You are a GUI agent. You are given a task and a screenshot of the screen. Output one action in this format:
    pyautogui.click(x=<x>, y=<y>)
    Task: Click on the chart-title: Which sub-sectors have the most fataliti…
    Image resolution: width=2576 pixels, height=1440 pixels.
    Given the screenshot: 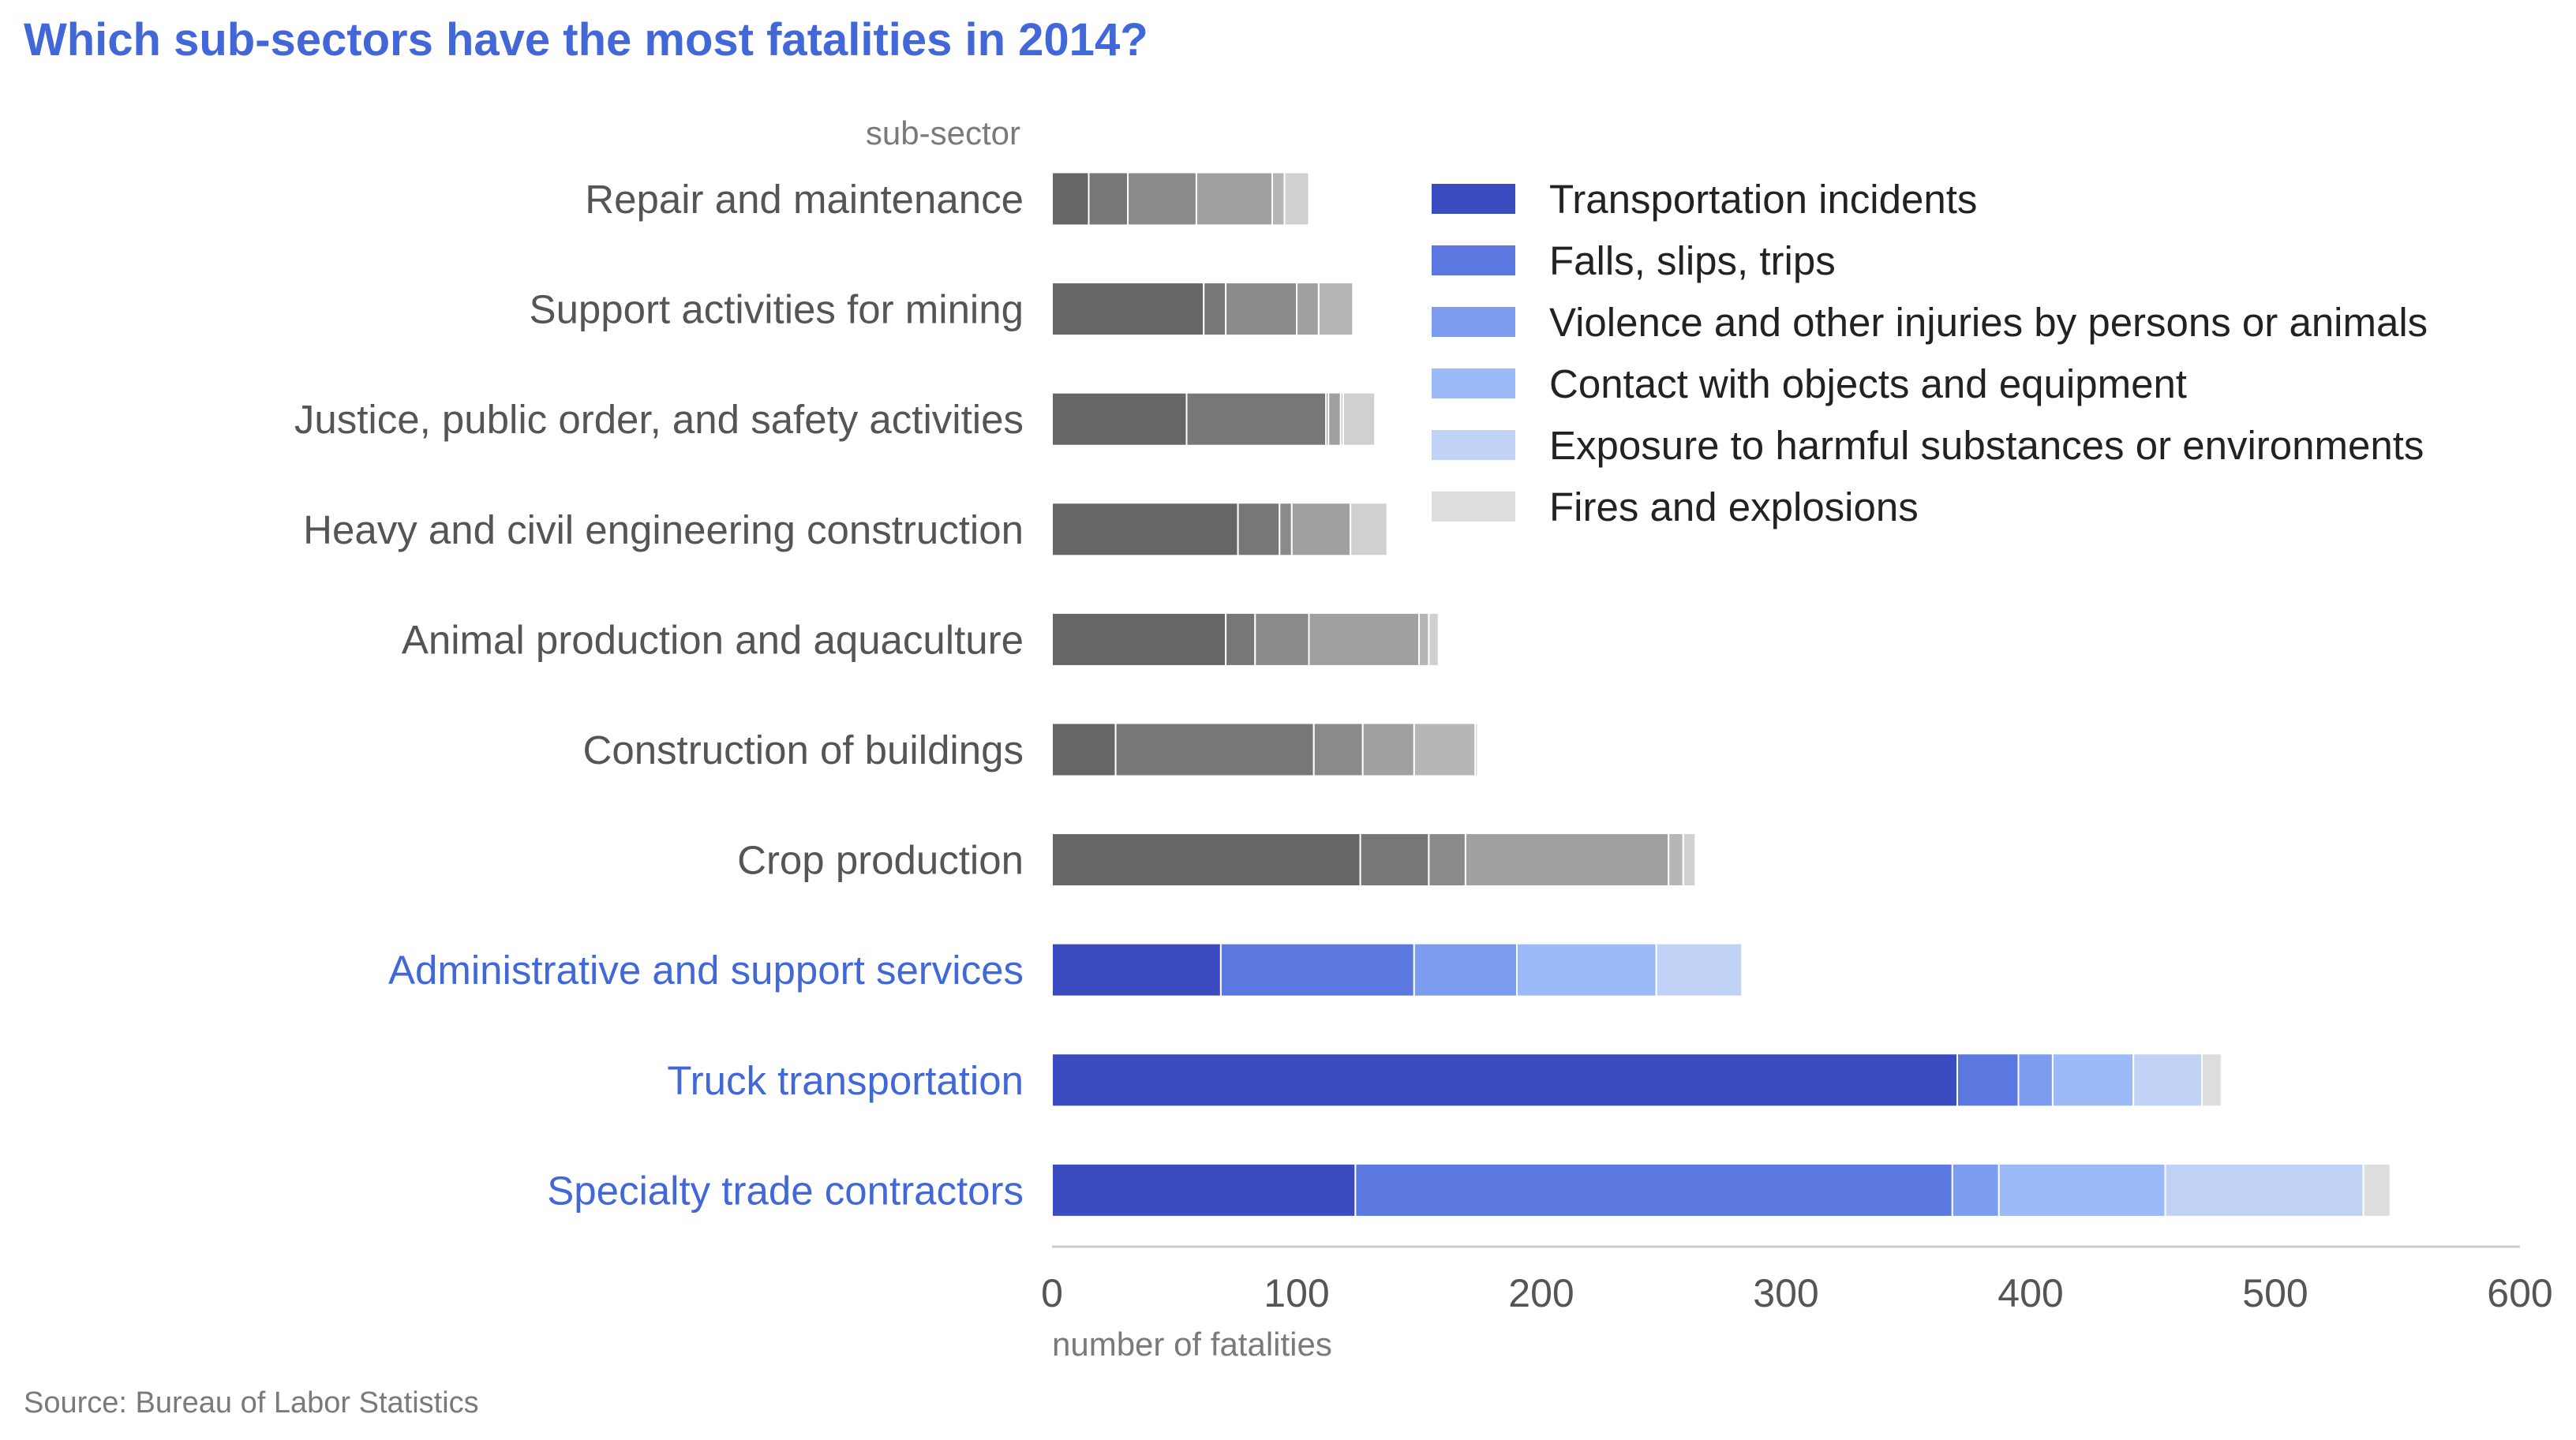 What is the action you would take?
    pyautogui.click(x=586, y=39)
    